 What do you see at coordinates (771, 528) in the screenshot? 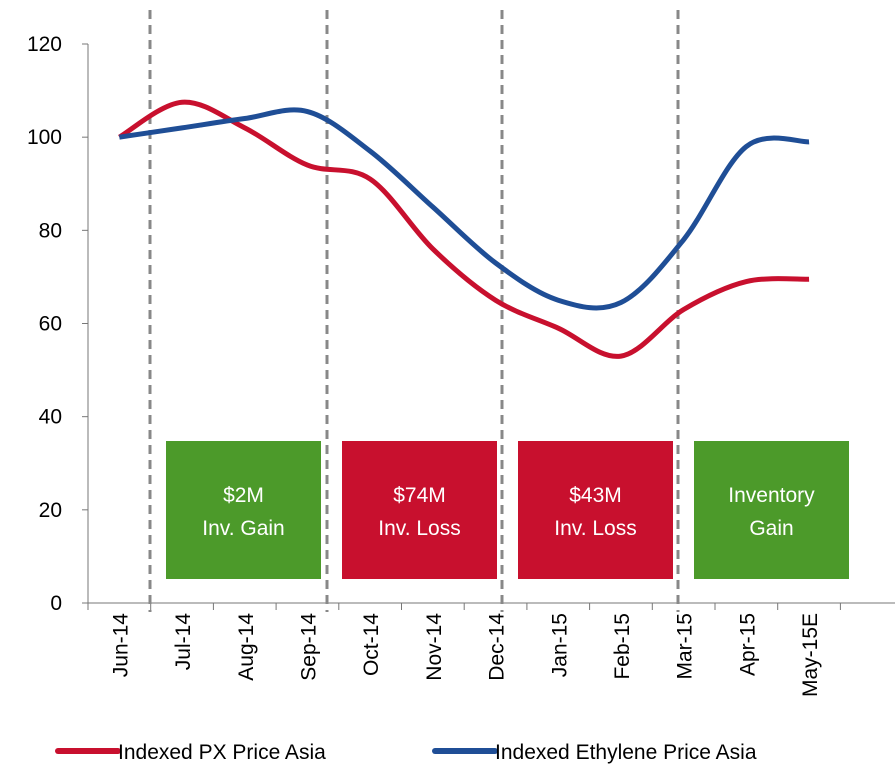
I see `annotation-text: Gain` at bounding box center [771, 528].